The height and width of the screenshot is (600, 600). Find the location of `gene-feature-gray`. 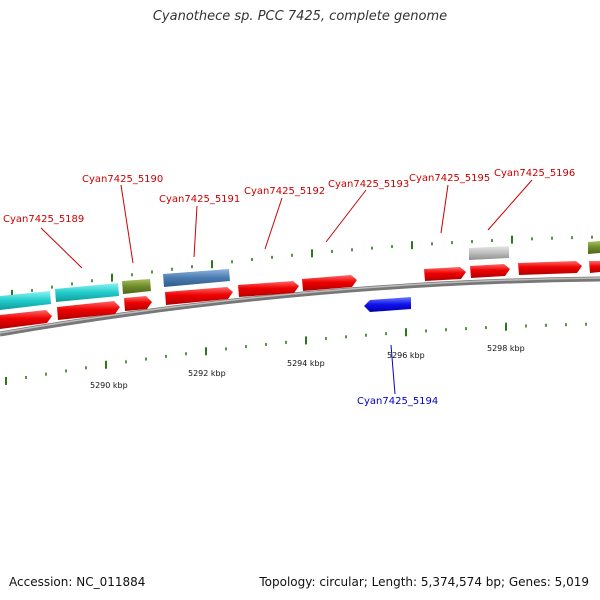

gene-feature-gray is located at coordinates (489, 253).